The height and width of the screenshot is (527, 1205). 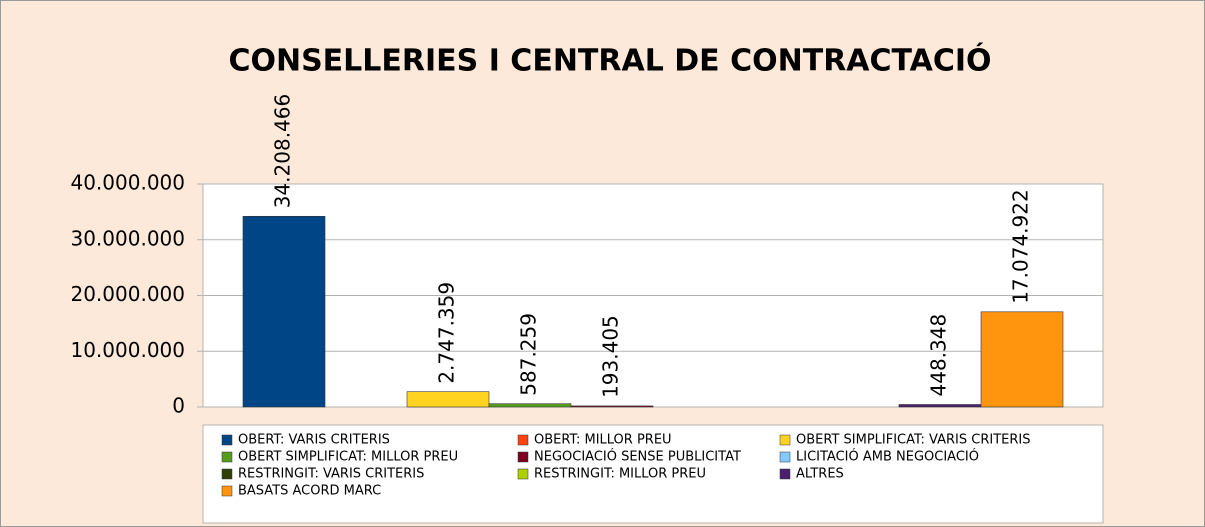 I want to click on legend-box, so click(x=653, y=474).